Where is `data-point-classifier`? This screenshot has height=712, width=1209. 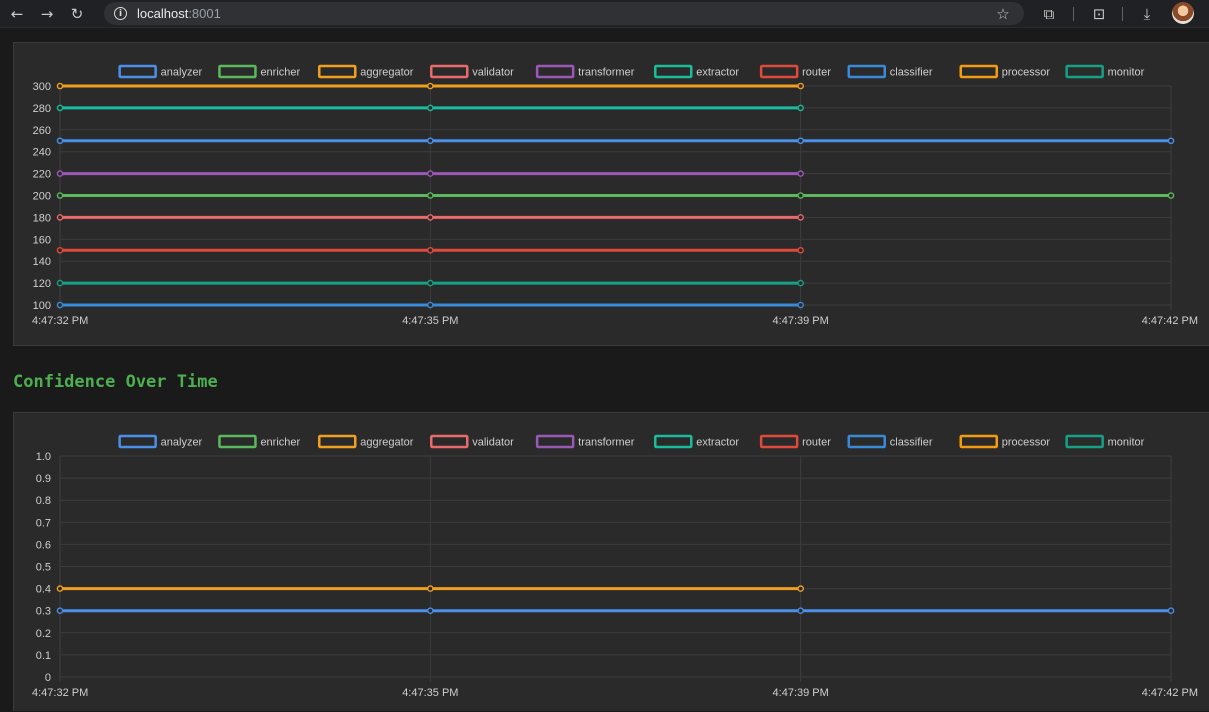
data-point-classifier is located at coordinates (60, 305).